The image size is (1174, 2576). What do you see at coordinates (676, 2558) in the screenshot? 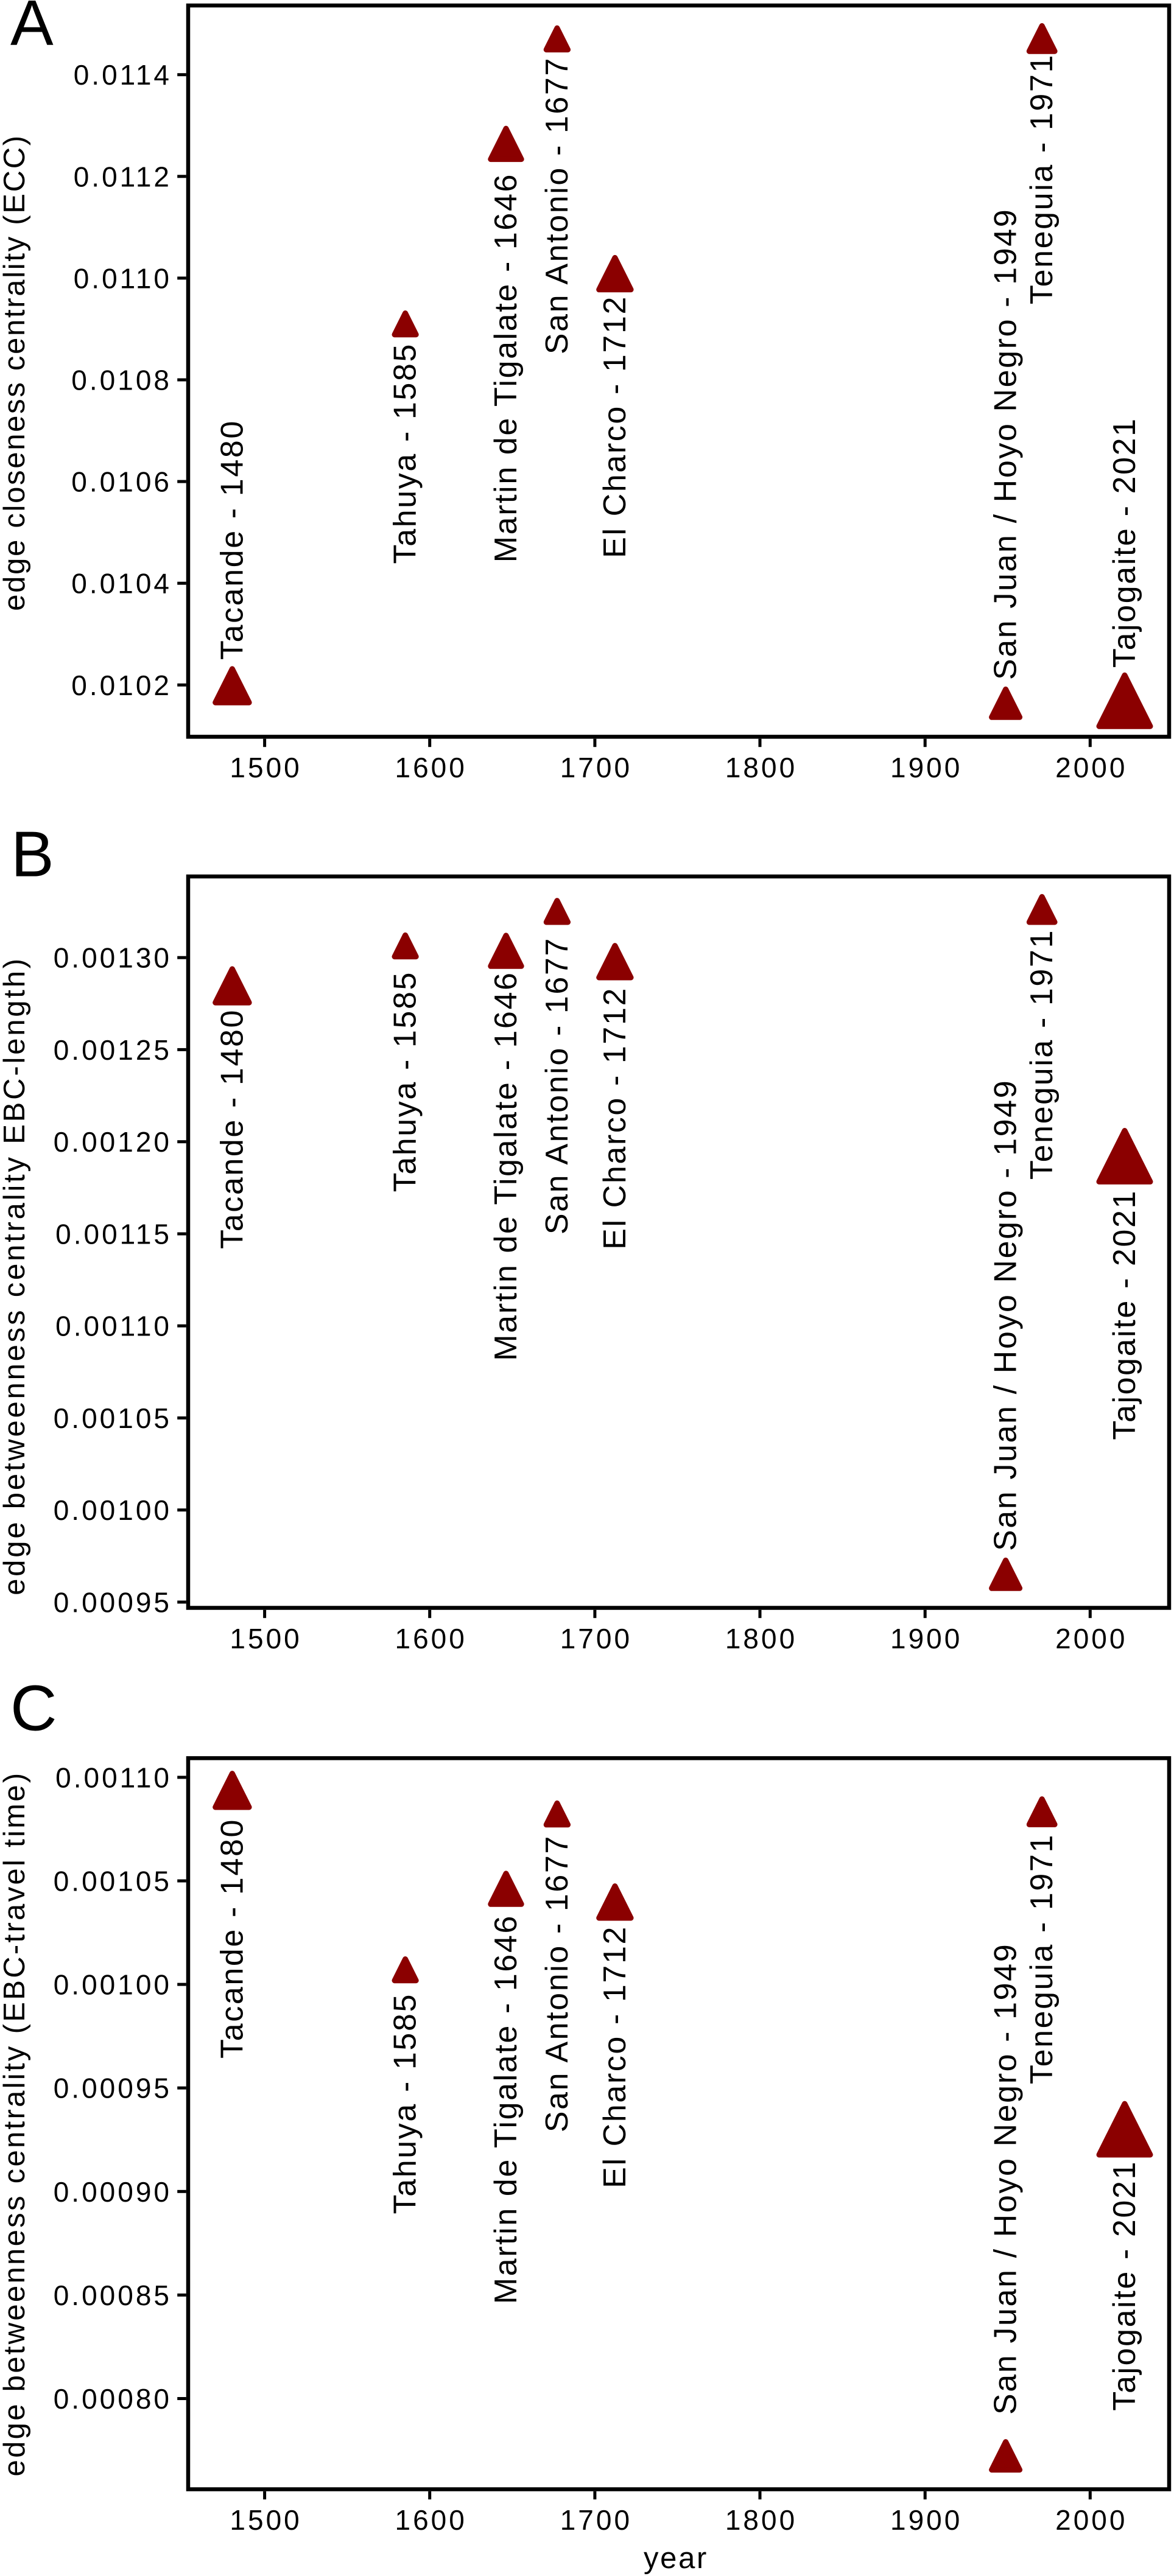
I see `svg-text: year` at bounding box center [676, 2558].